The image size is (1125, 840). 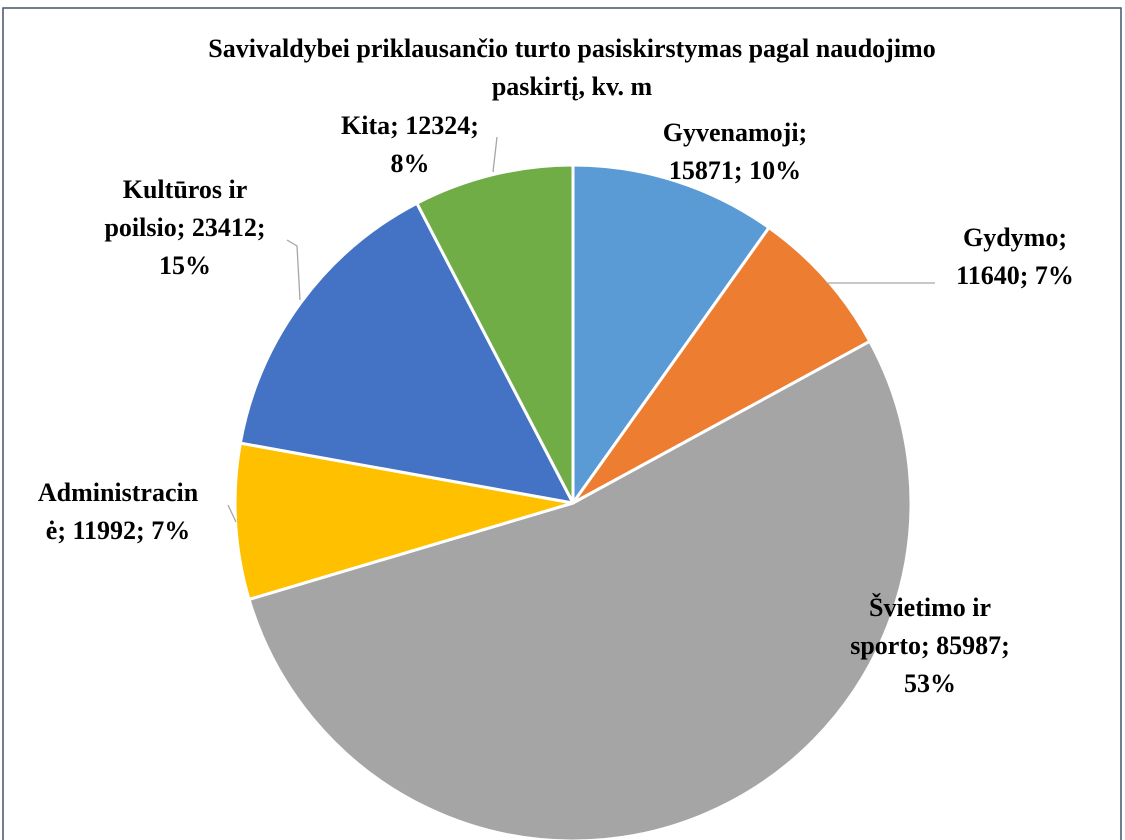 What do you see at coordinates (930, 607) in the screenshot?
I see `data-label: Švietimo ir` at bounding box center [930, 607].